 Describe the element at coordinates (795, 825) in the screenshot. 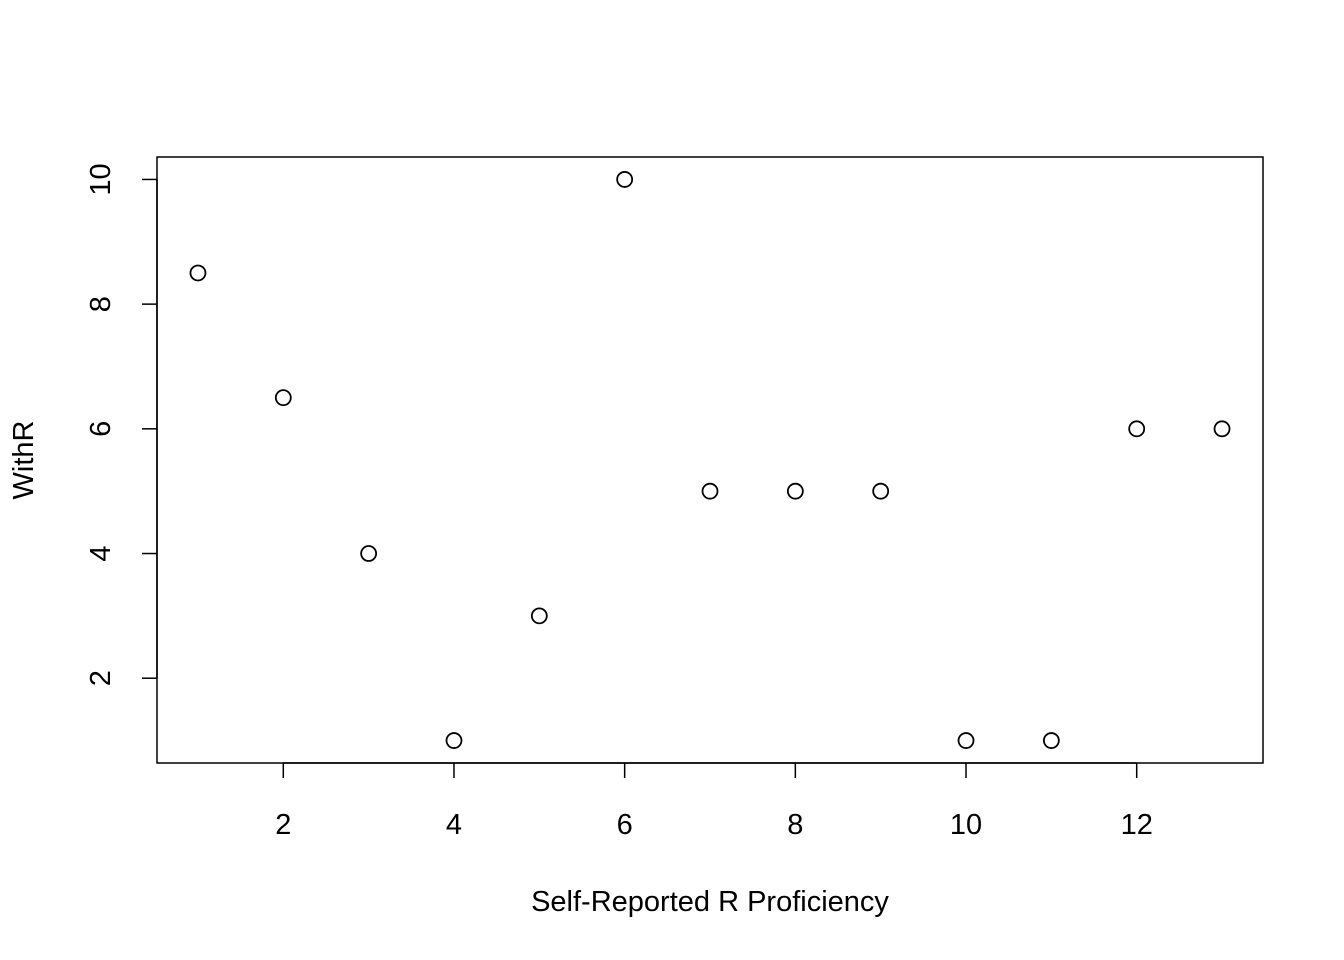

I see `x-tick-label: 8` at that location.